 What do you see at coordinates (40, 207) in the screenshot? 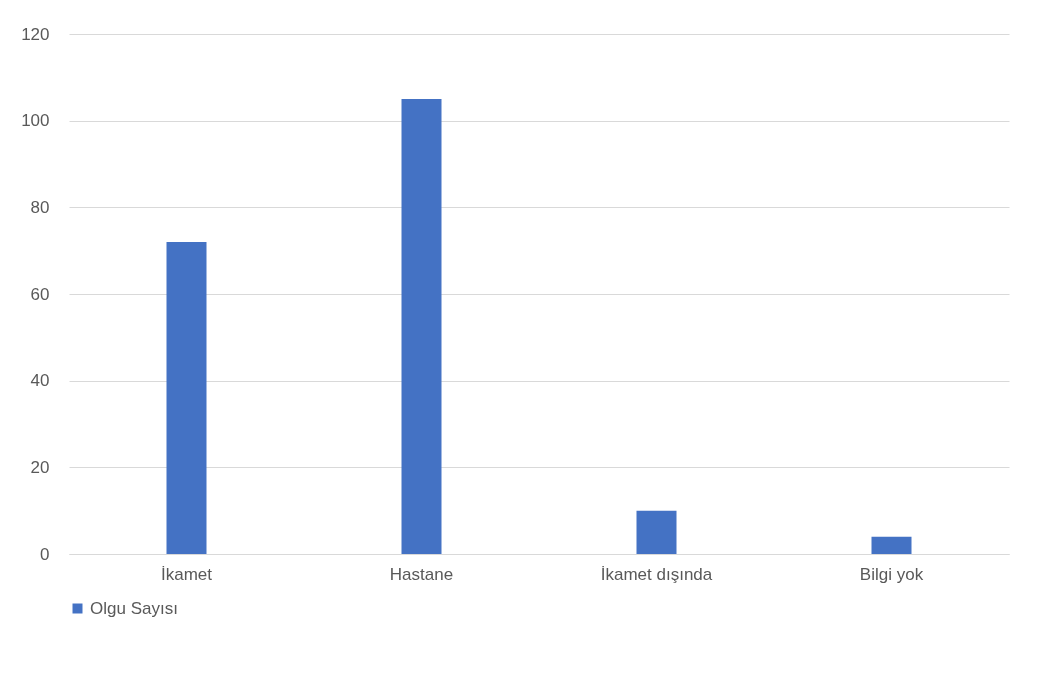
I see `y-tick-label: 80` at bounding box center [40, 207].